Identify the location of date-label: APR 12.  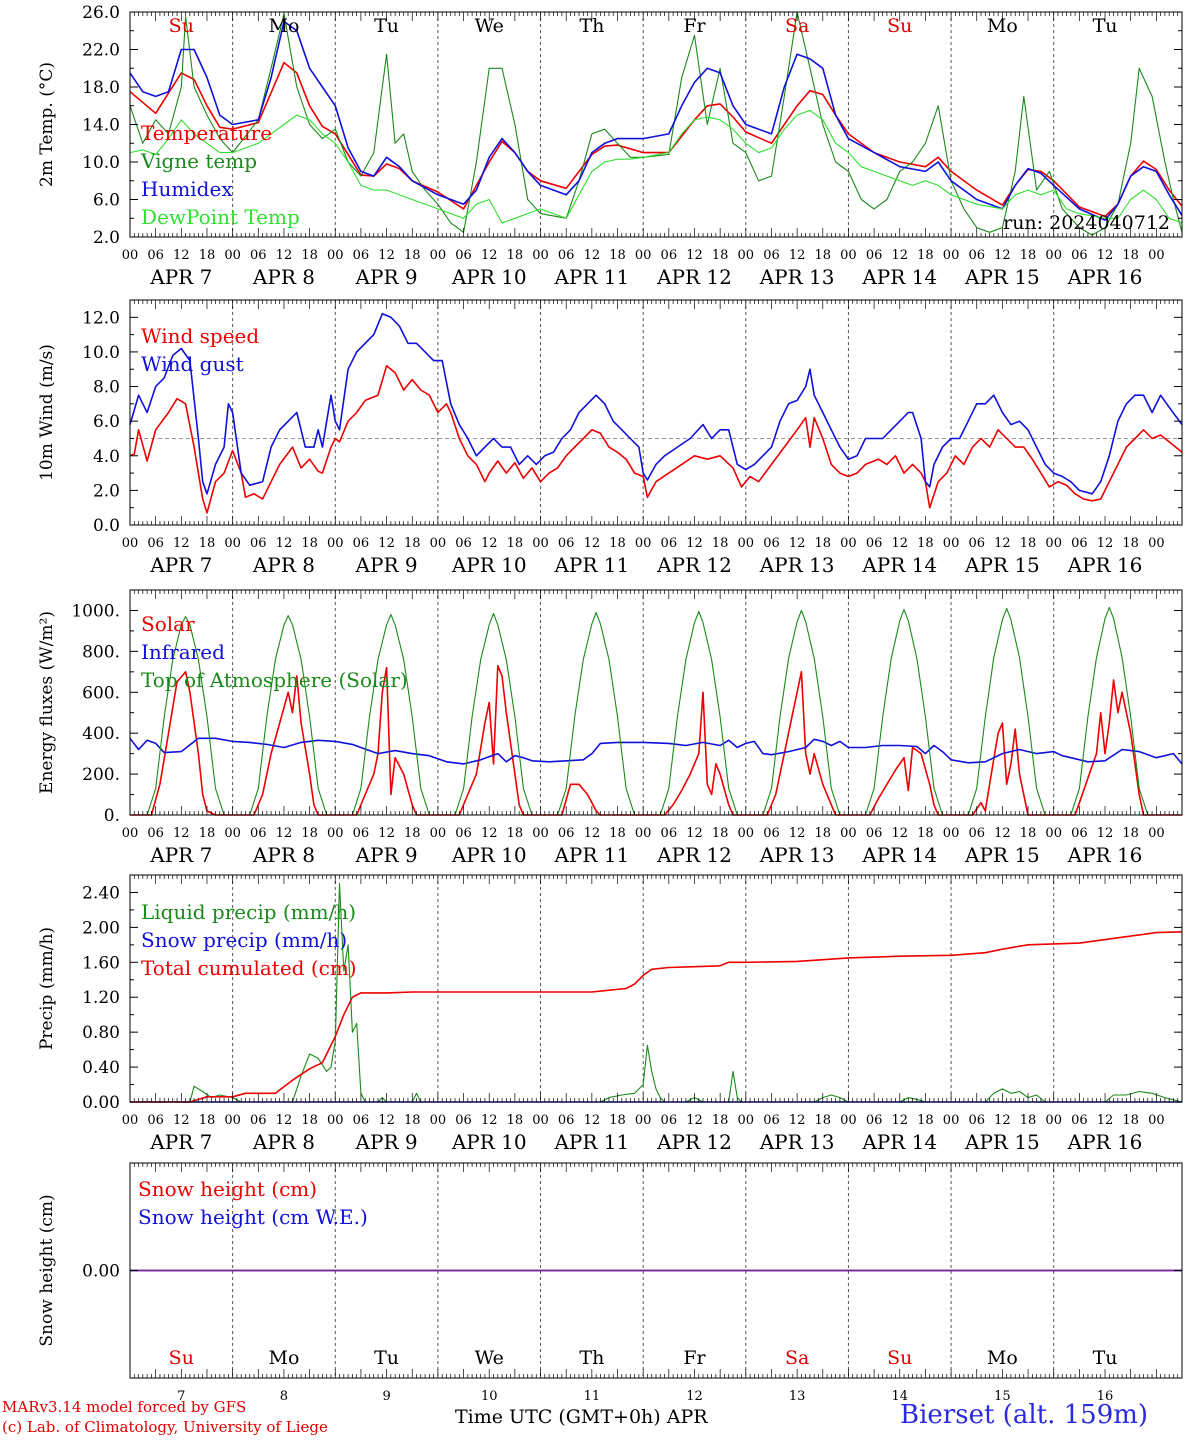
(694, 277).